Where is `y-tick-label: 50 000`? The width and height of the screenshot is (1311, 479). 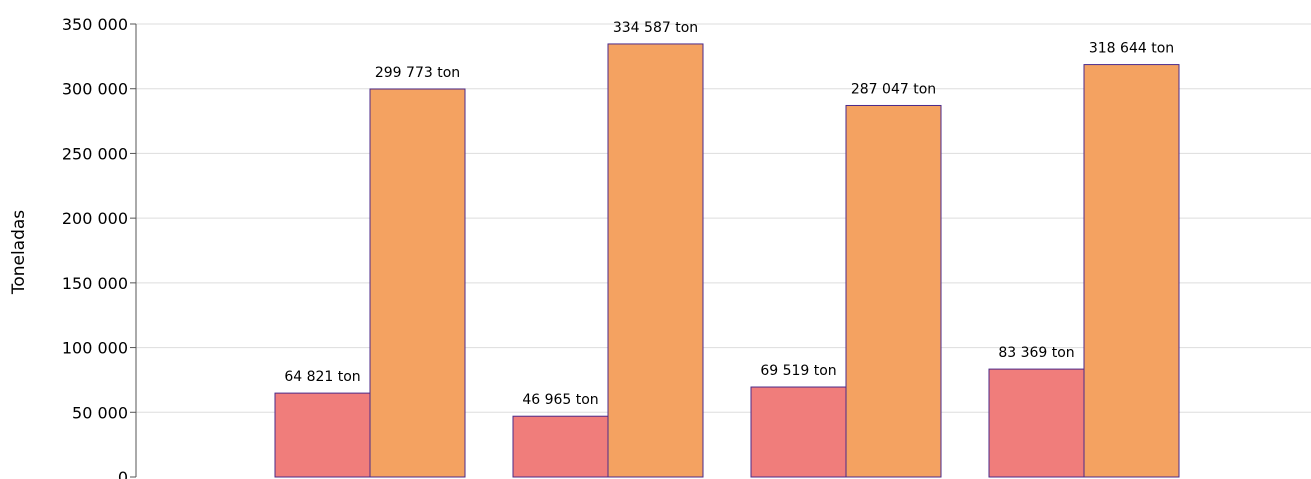
y-tick-label: 50 000 is located at coordinates (100, 412).